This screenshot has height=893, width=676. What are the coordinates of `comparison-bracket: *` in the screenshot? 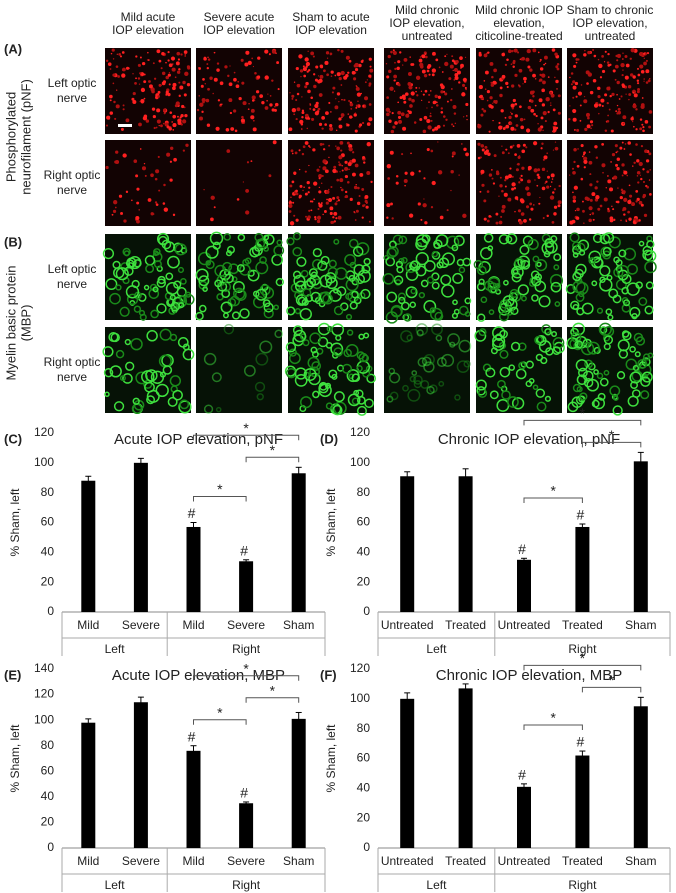 It's located at (611, 682).